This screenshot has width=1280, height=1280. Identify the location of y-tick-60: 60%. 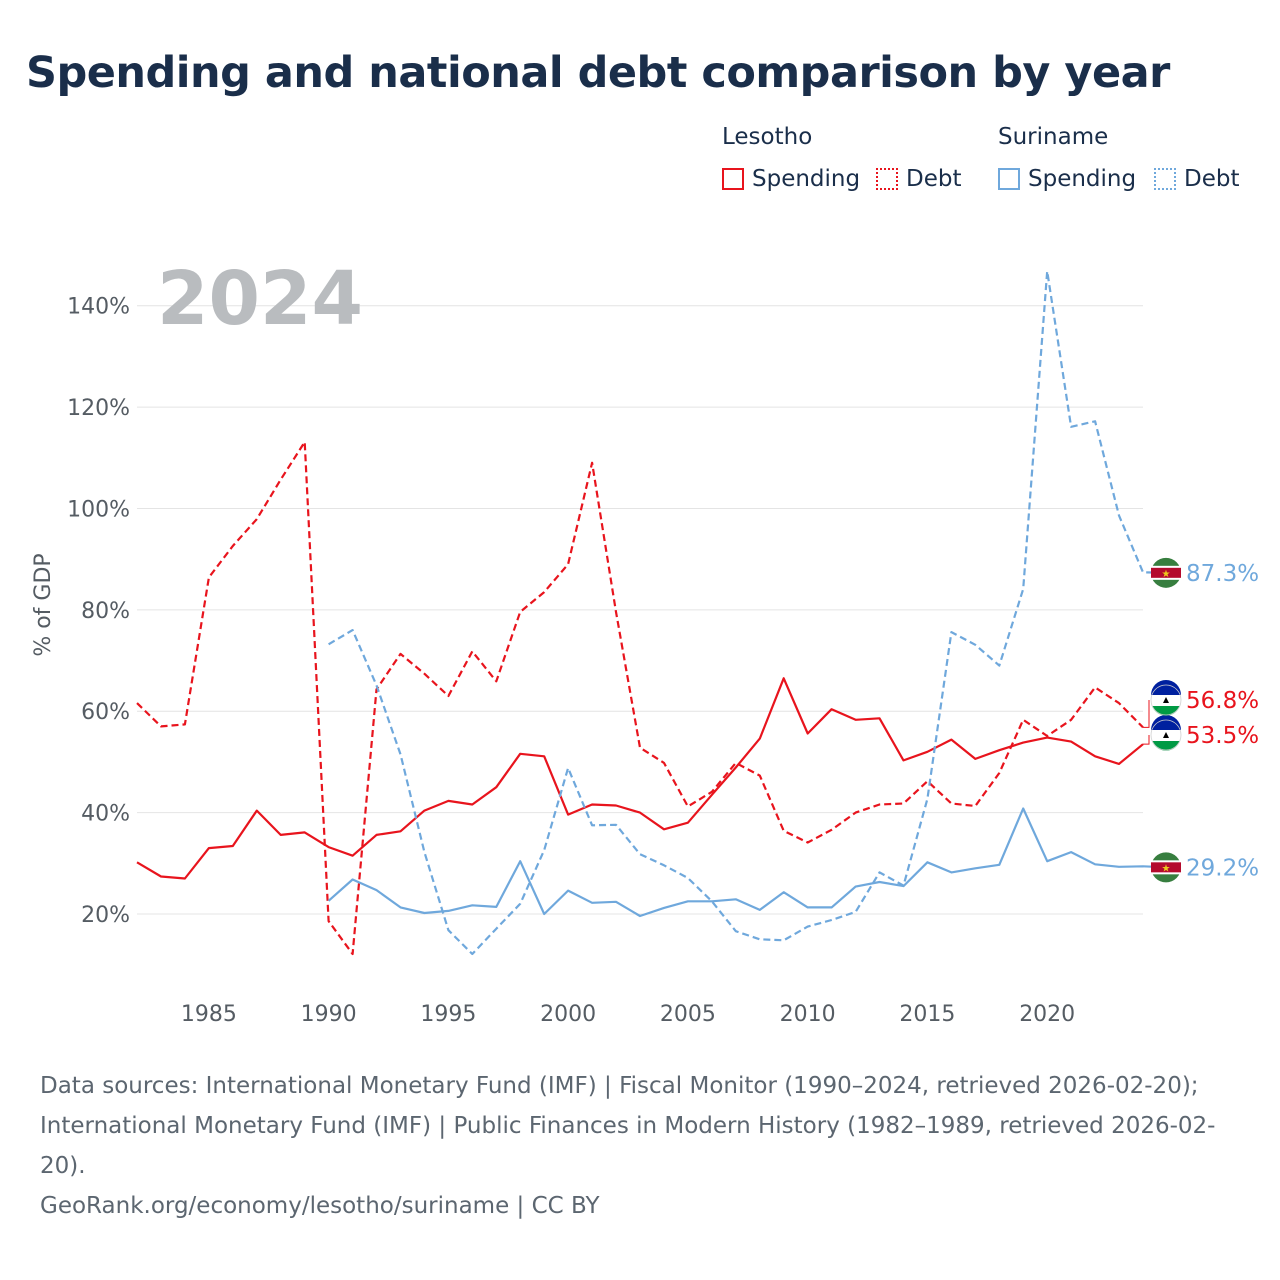
(105, 712).